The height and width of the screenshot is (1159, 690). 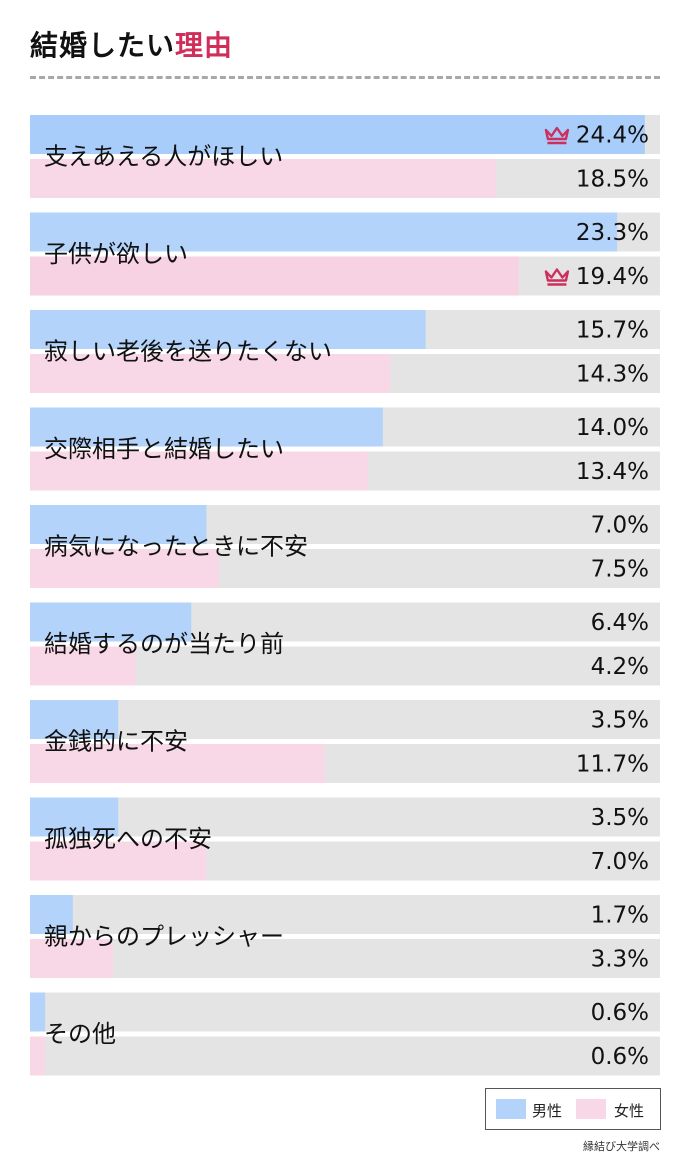 I want to click on value-label-female: 13.4%, so click(x=612, y=472).